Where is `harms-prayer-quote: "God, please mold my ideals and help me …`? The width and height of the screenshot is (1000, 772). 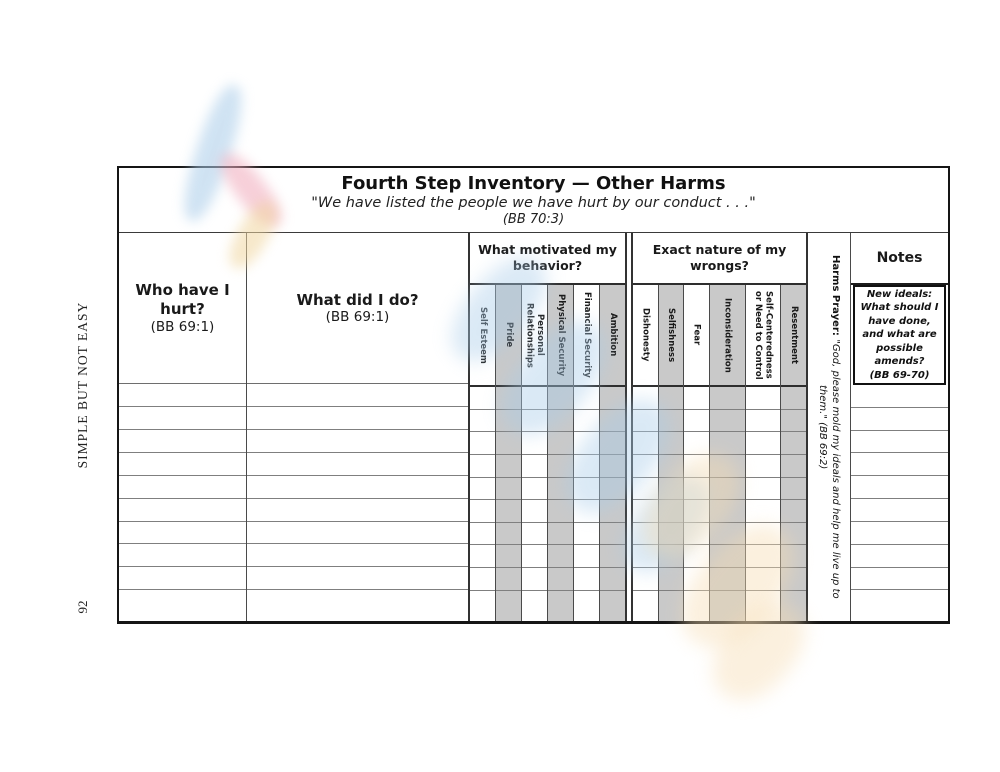
harms-prayer-quote: "God, please mold my ideals and help me … is located at coordinates (829, 469).